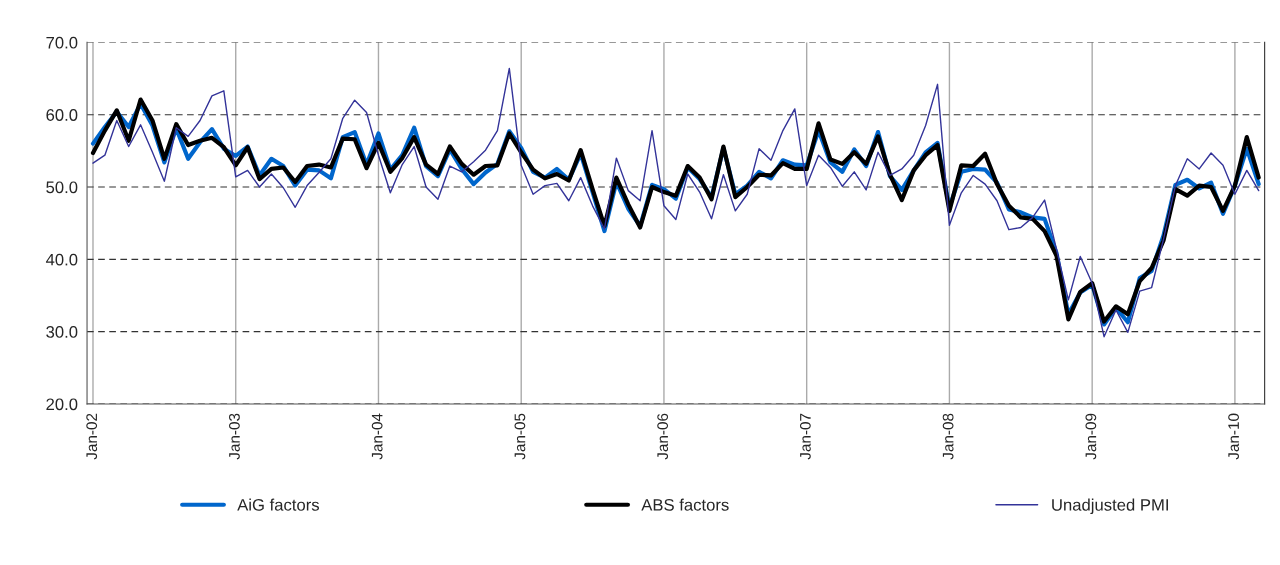 The image size is (1280, 565). What do you see at coordinates (234, 436) in the screenshot?
I see `x-tick-label: Jan-03` at bounding box center [234, 436].